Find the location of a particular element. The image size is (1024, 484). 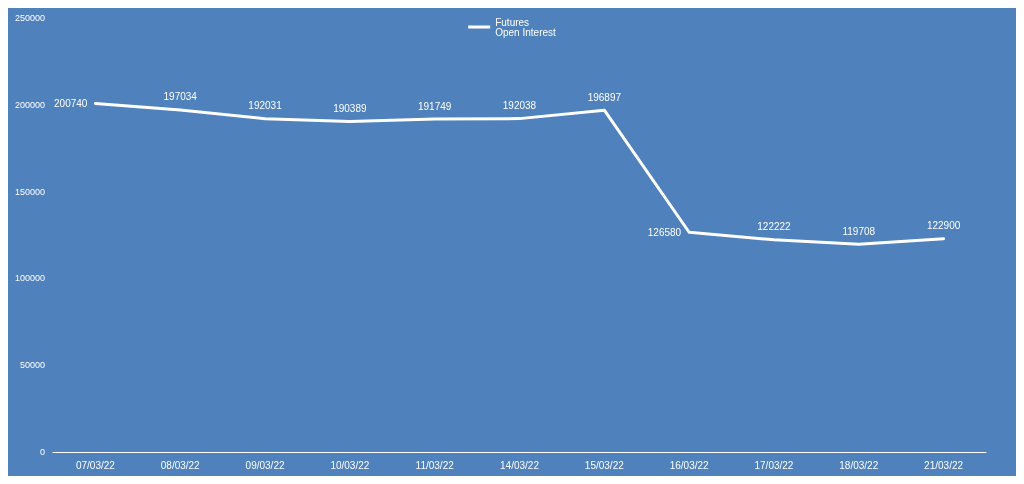

y-tick-label: 200000 is located at coordinates (29, 104).